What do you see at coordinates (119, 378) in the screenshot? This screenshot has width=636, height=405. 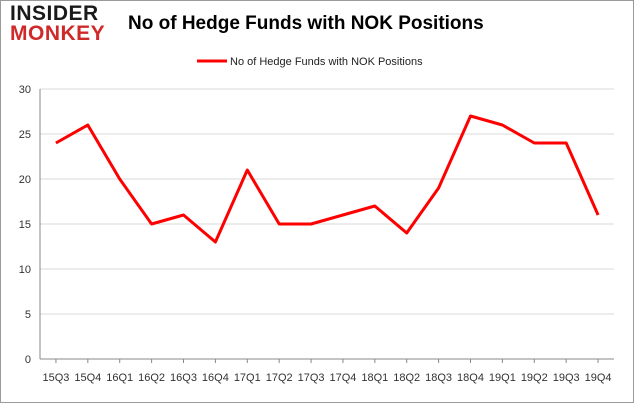 I see `x-tick-label: 16Q1` at bounding box center [119, 378].